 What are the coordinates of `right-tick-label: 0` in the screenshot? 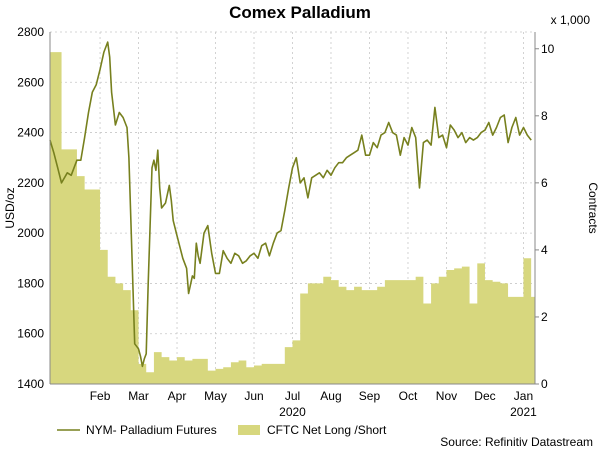 It's located at (544, 384).